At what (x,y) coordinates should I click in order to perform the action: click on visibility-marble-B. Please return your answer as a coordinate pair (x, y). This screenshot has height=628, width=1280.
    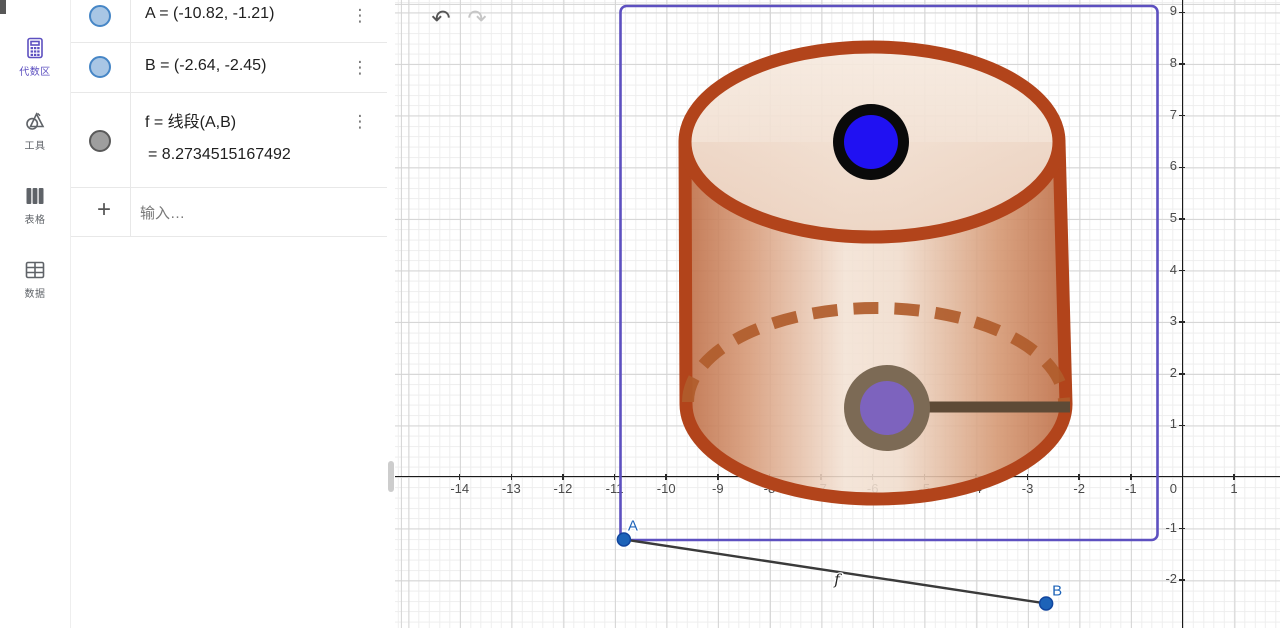
    Looking at the image, I should click on (100, 67).